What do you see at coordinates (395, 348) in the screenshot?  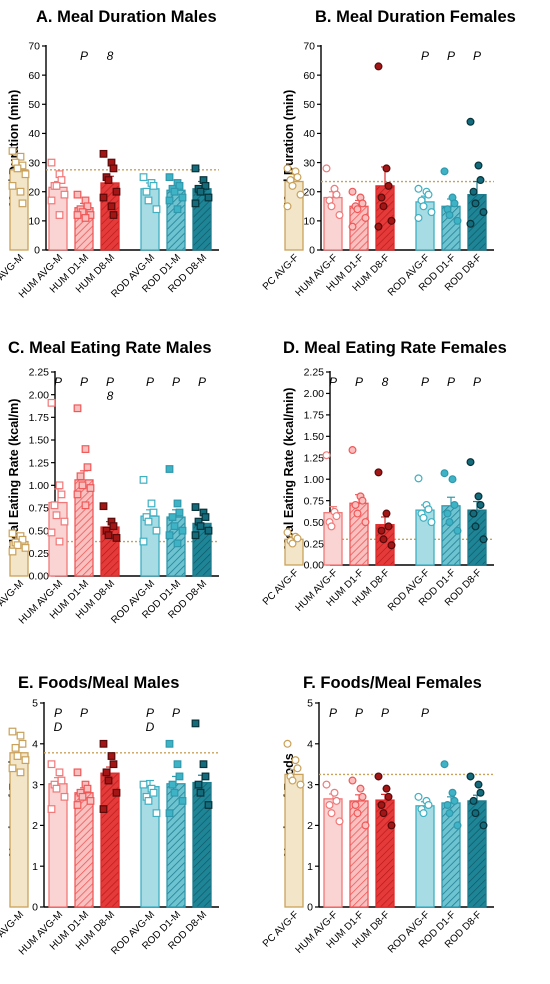 I see `panel-title: D. Meal Eating Rate Females` at bounding box center [395, 348].